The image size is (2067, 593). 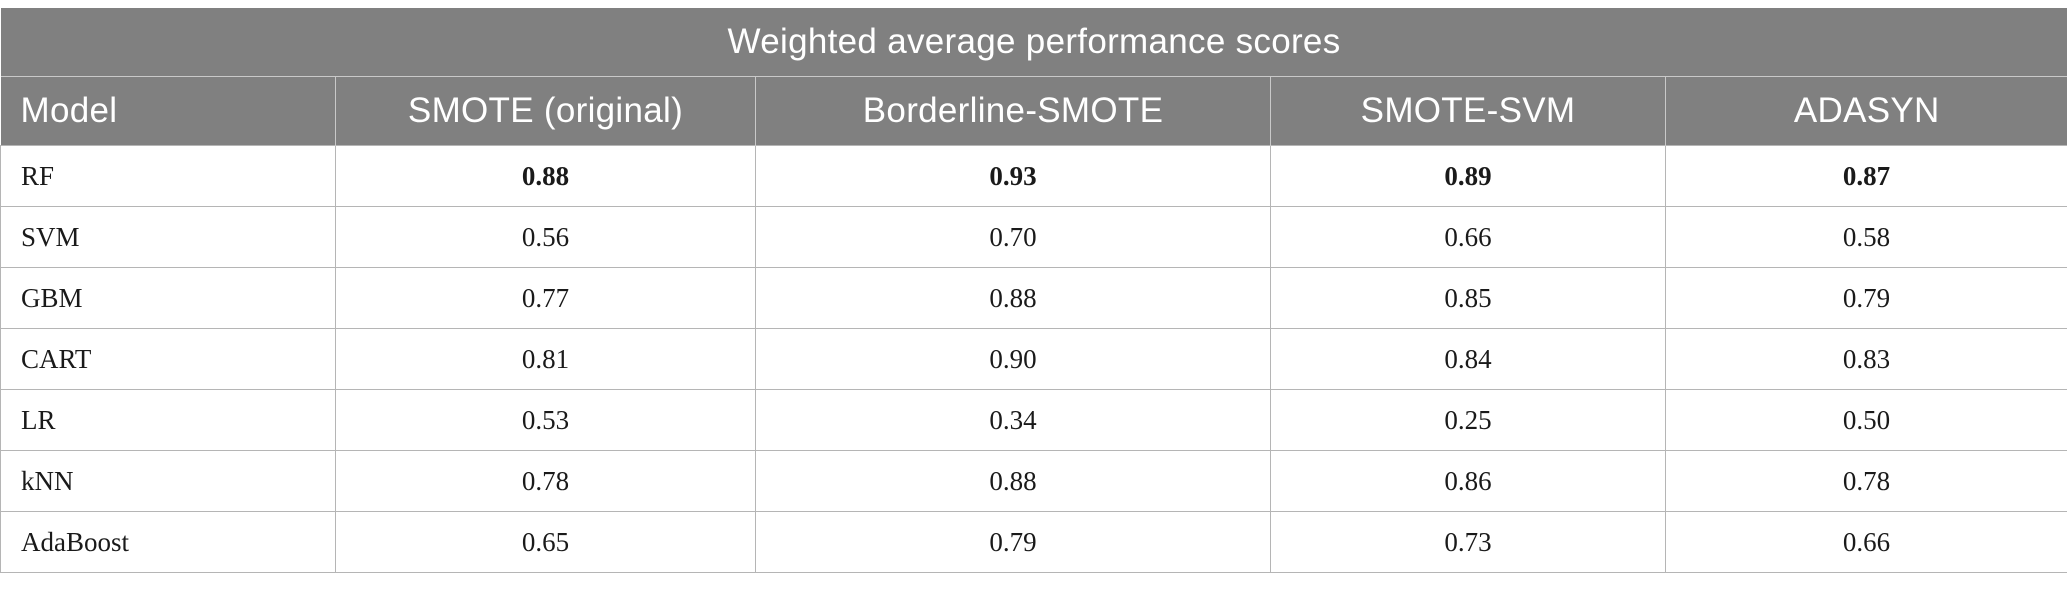 I want to click on table-row: RF 0.88 0.93 0.89 0.87, so click(x=1033, y=176).